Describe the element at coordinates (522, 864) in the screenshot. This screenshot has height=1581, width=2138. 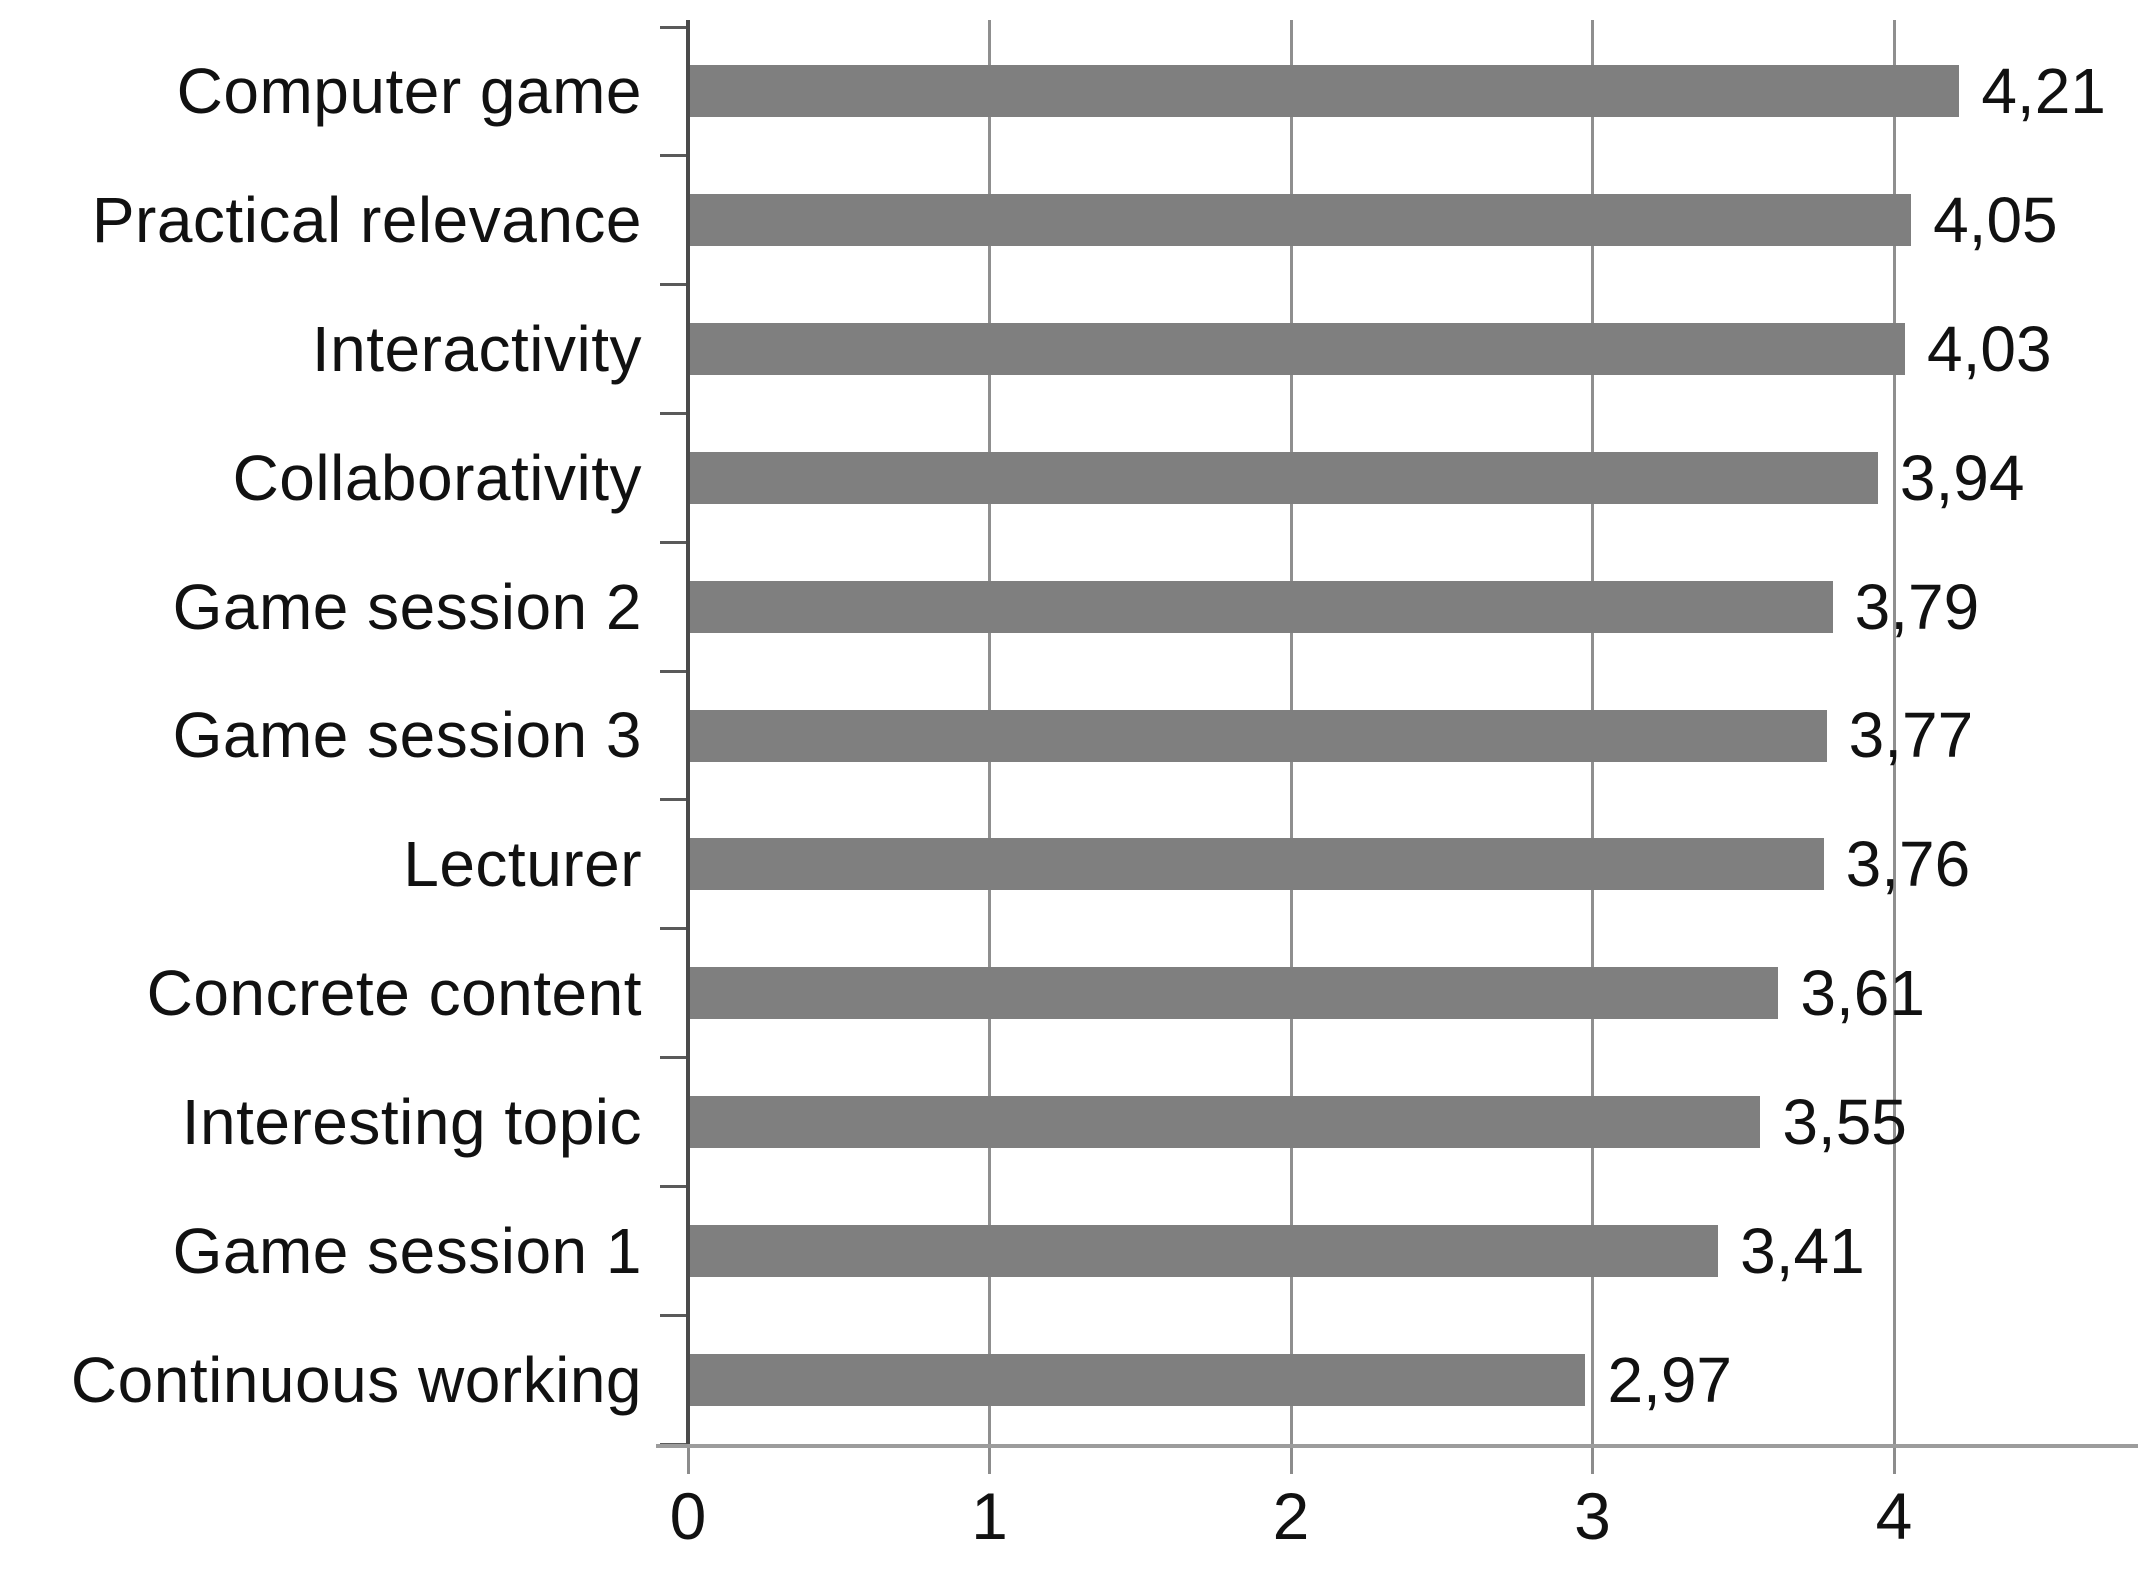
I see `category-label: Lecturer` at that location.